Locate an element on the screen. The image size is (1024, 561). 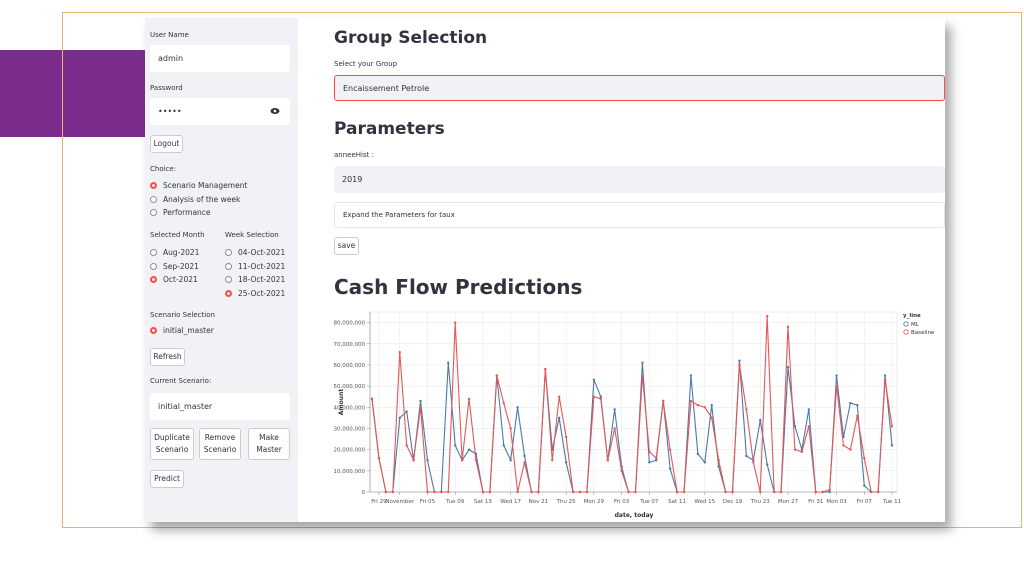
label: anneeHist : is located at coordinates (354, 155).